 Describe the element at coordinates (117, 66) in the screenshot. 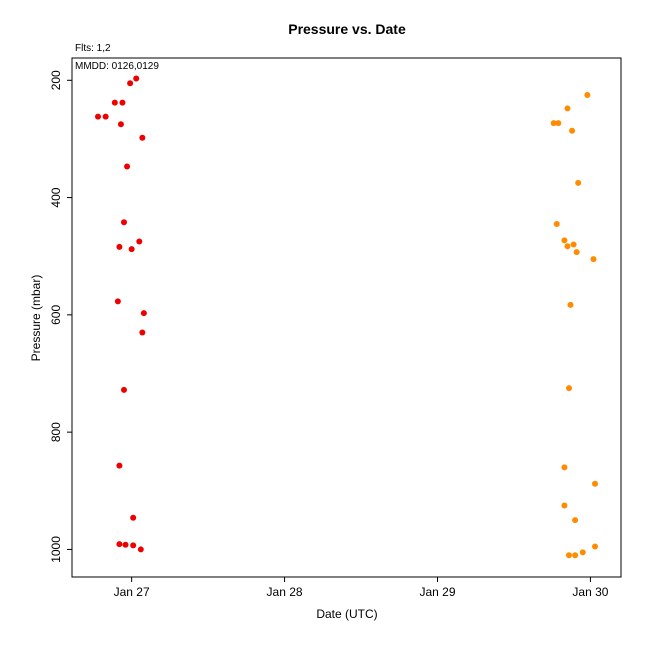

I see `mmdd-annotation: MMDD: 0126,0129` at that location.